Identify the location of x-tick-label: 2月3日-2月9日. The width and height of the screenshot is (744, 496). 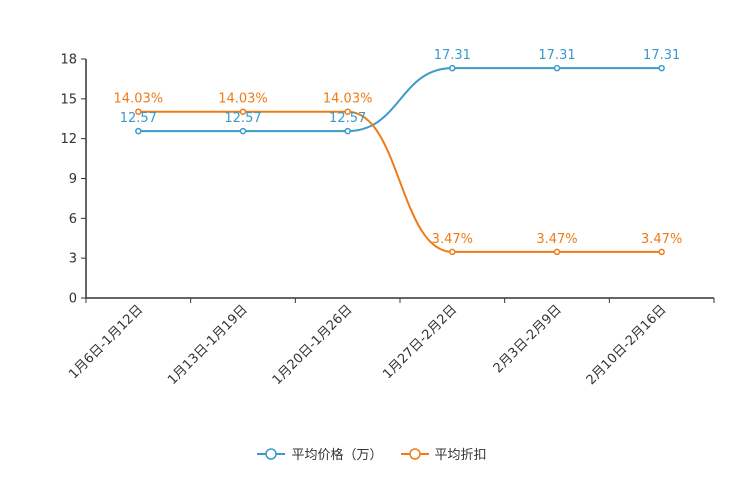
(528, 339).